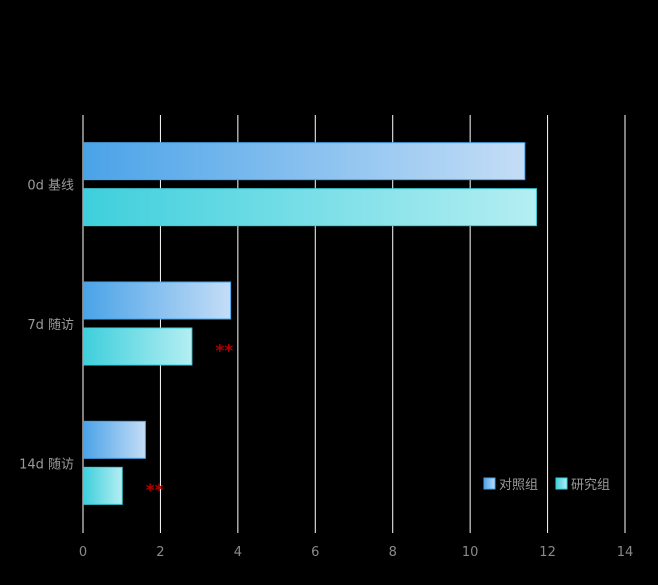 The height and width of the screenshot is (585, 658). I want to click on legend-label: 对照组, so click(518, 485).